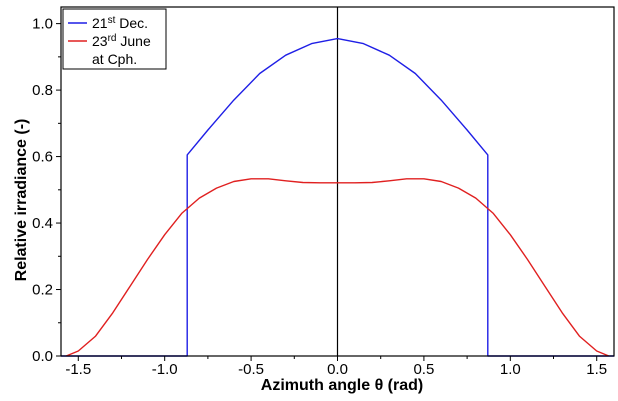 Image resolution: width=618 pixels, height=401 pixels. What do you see at coordinates (342, 385) in the screenshot?
I see `x-axis-label: Azimuth angle θ (rad)` at bounding box center [342, 385].